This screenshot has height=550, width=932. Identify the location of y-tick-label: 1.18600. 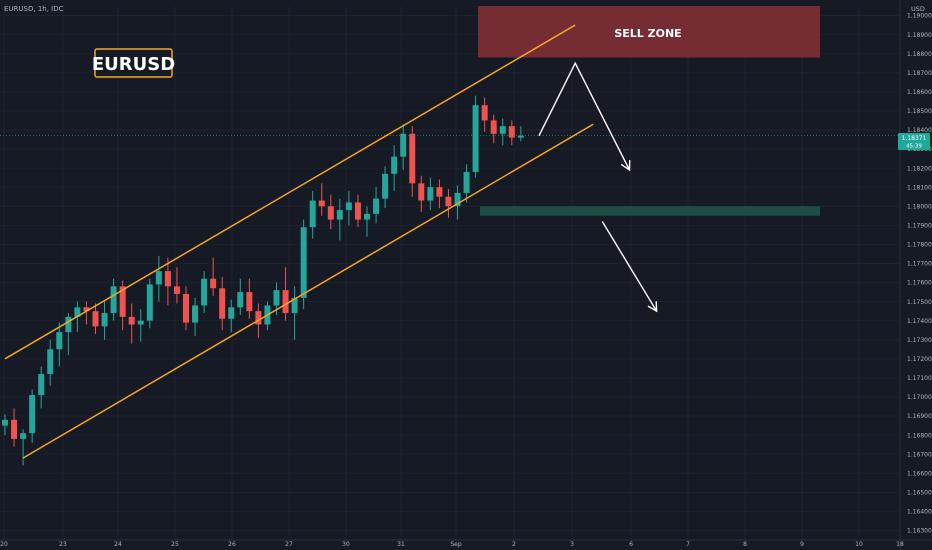
(919, 92).